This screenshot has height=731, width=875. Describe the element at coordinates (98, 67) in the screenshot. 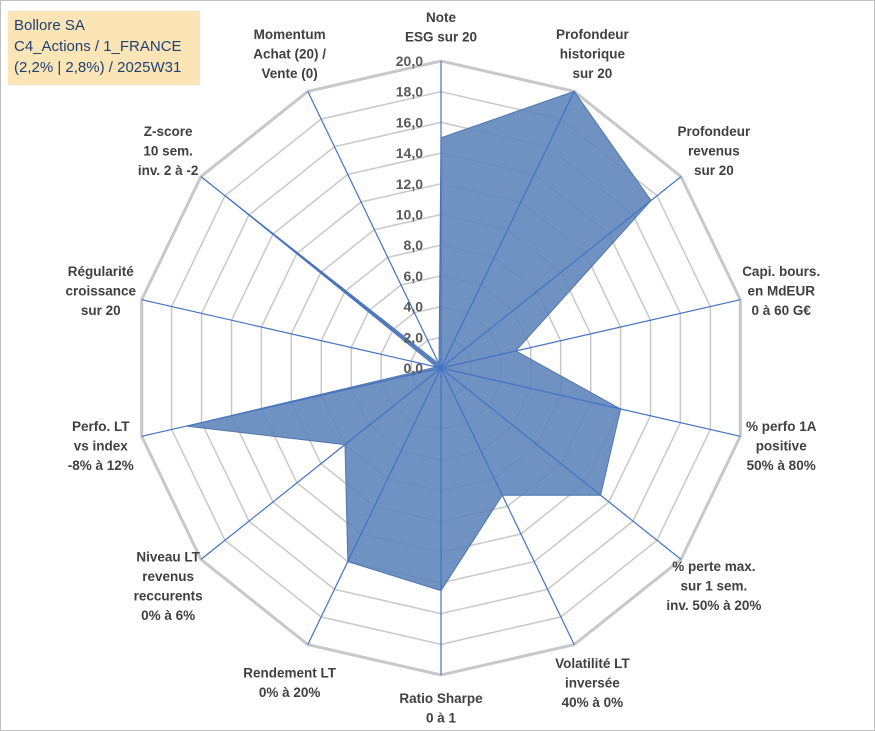

I see `title-period: (2,2% | 2,8%) / 2025W31` at that location.